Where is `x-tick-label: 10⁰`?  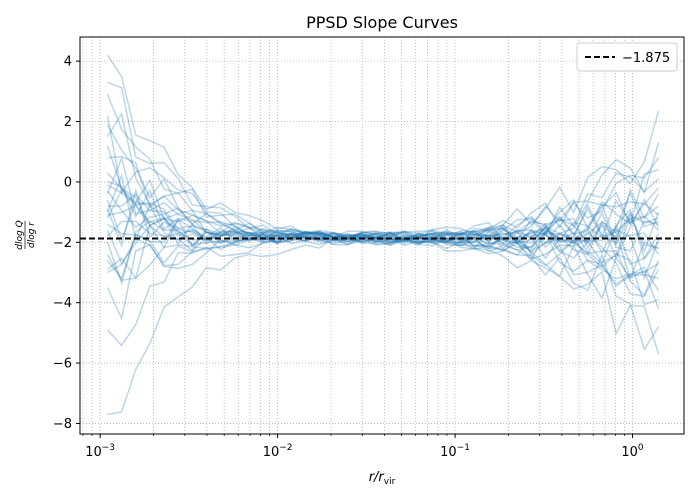
x-tick-label: 10⁰ is located at coordinates (632, 451).